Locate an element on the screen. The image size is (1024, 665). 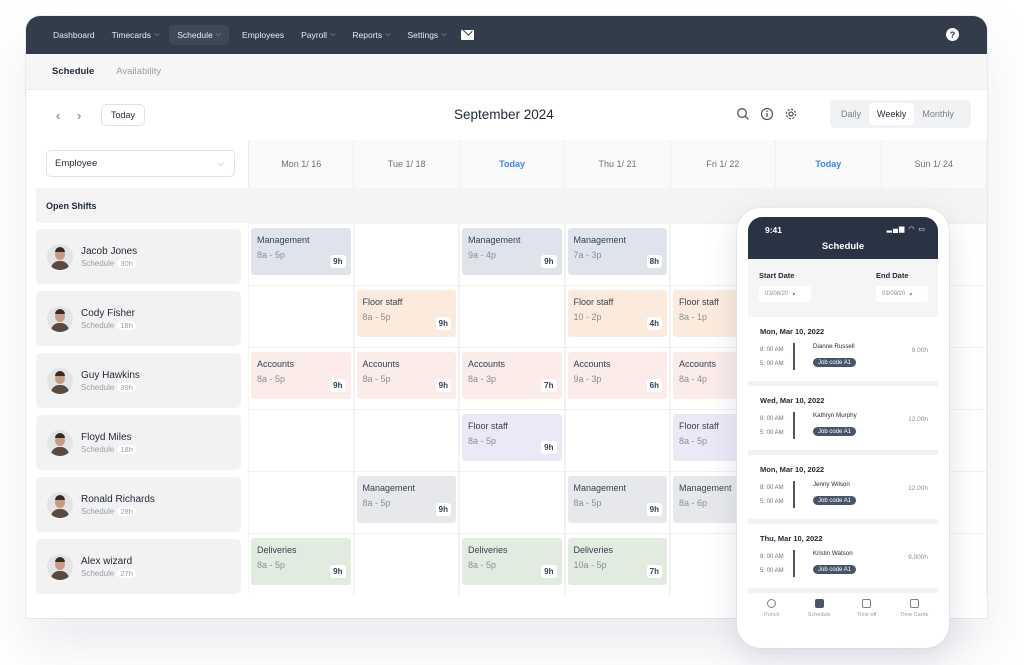
employee-card: Alex wizard Schedule 27h is located at coordinates (138, 566).